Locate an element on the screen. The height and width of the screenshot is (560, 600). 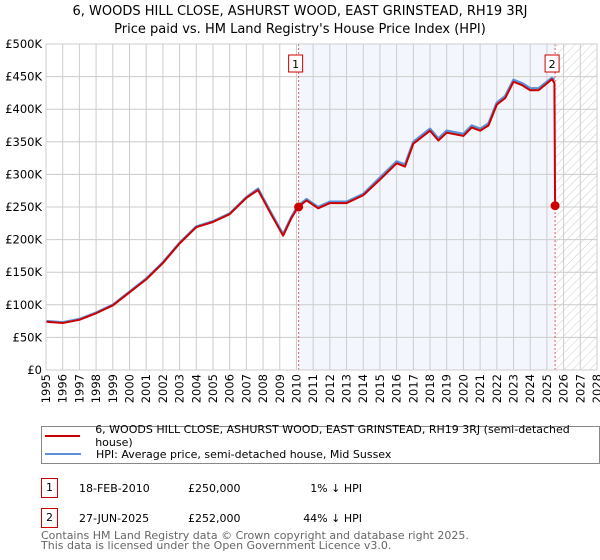
x-tick-label: 2001 is located at coordinates (146, 388).